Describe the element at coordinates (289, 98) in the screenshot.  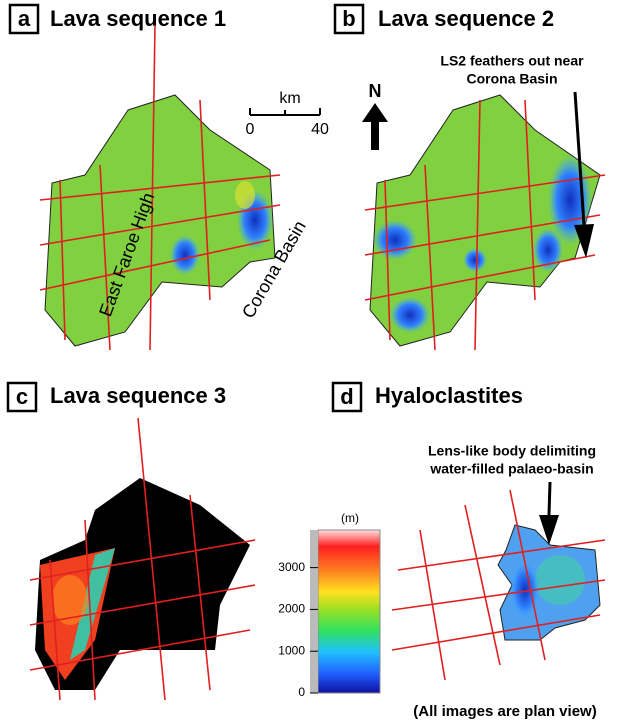
I see `scale-unit: km` at that location.